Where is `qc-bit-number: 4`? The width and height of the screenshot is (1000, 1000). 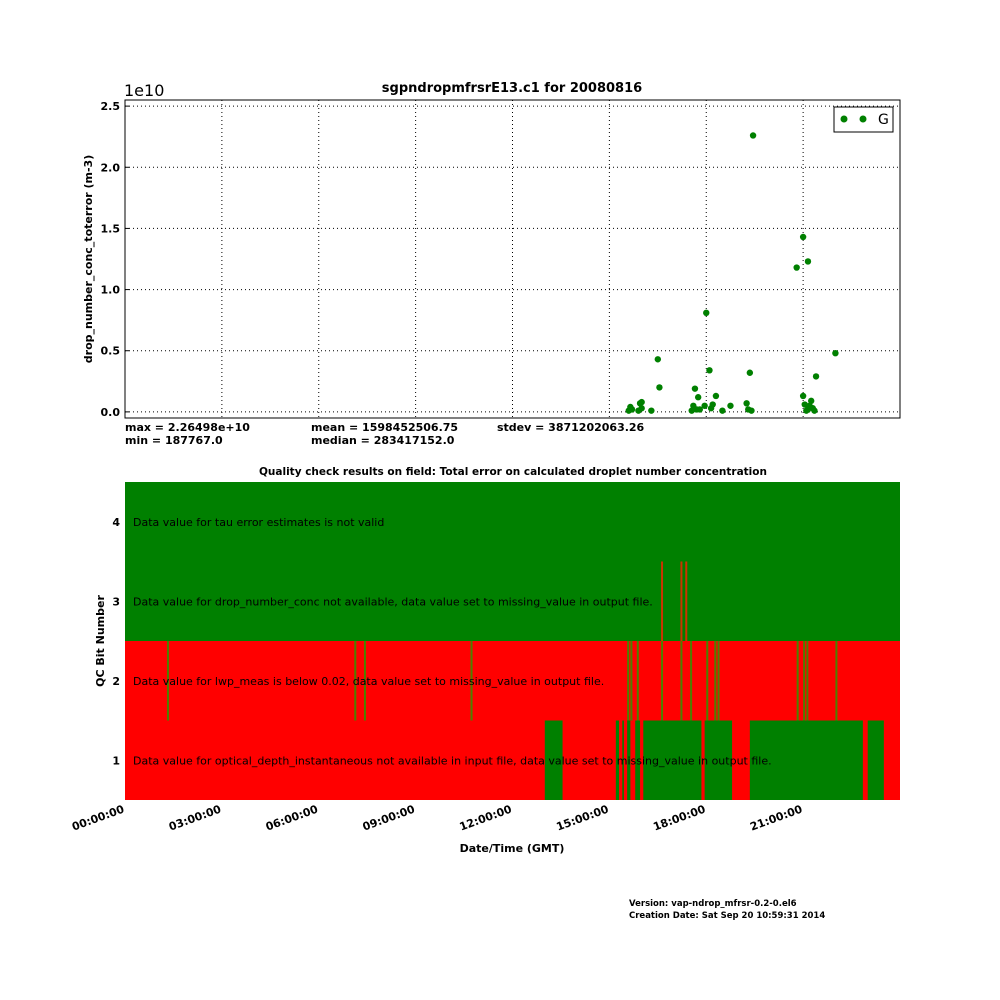 qc-bit-number: 4 is located at coordinates (116, 522).